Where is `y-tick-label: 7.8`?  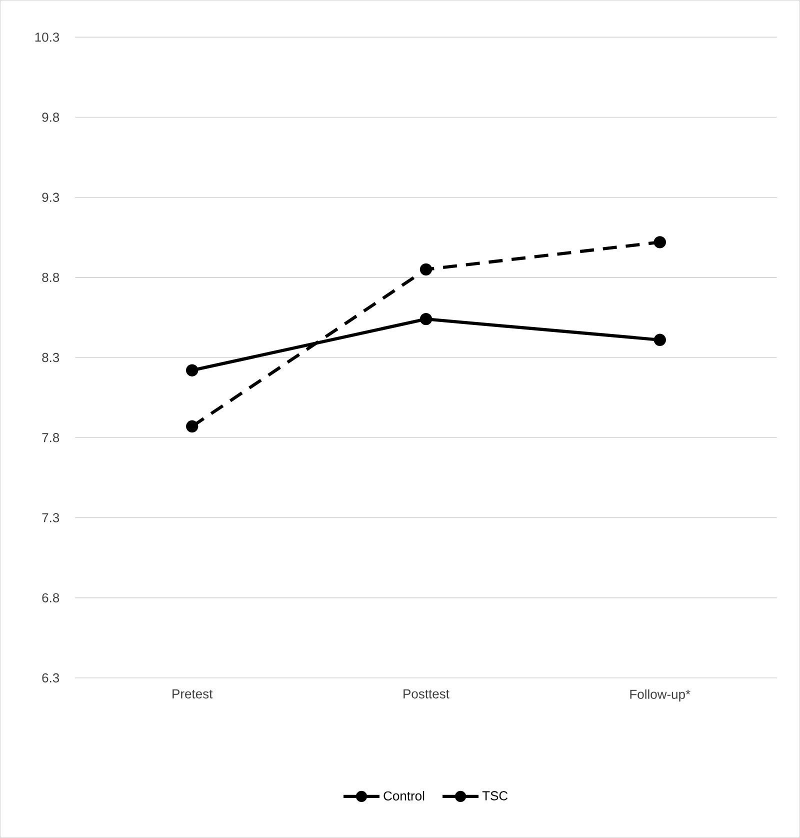 y-tick-label: 7.8 is located at coordinates (51, 437).